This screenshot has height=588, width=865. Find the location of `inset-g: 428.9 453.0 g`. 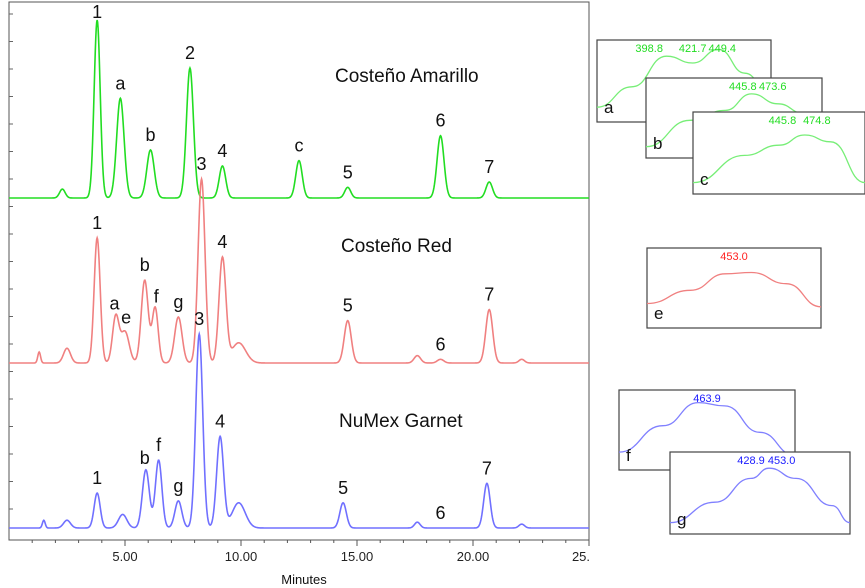

inset-g: 428.9 453.0 g is located at coordinates (760, 493).